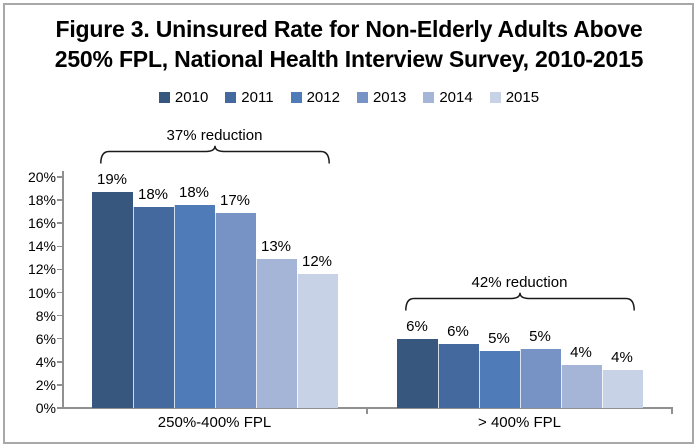  I want to click on bar-value-label: 17%, so click(235, 200).